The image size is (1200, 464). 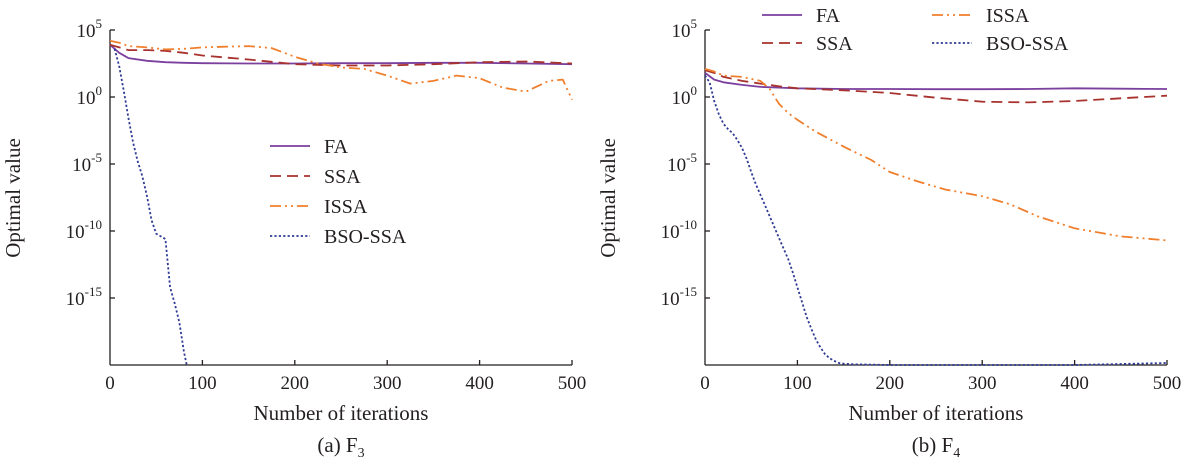 I want to click on panel-caption: (b) F4, so click(x=936, y=447).